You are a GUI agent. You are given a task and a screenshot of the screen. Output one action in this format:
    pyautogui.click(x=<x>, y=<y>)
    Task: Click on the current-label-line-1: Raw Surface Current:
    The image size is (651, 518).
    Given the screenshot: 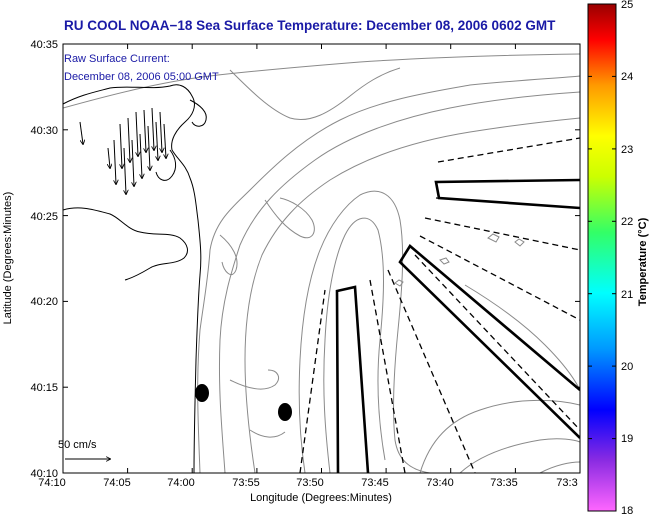 What is the action you would take?
    pyautogui.click(x=117, y=59)
    